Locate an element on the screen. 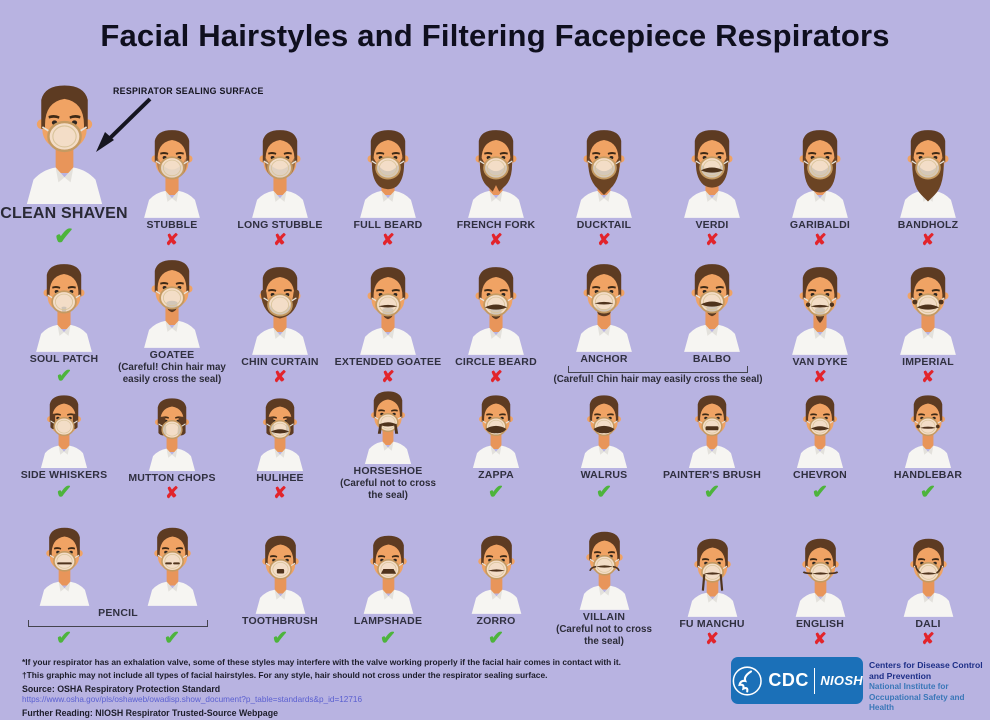 This screenshot has height=720, width=990. style-label: GOATEE is located at coordinates (172, 355).